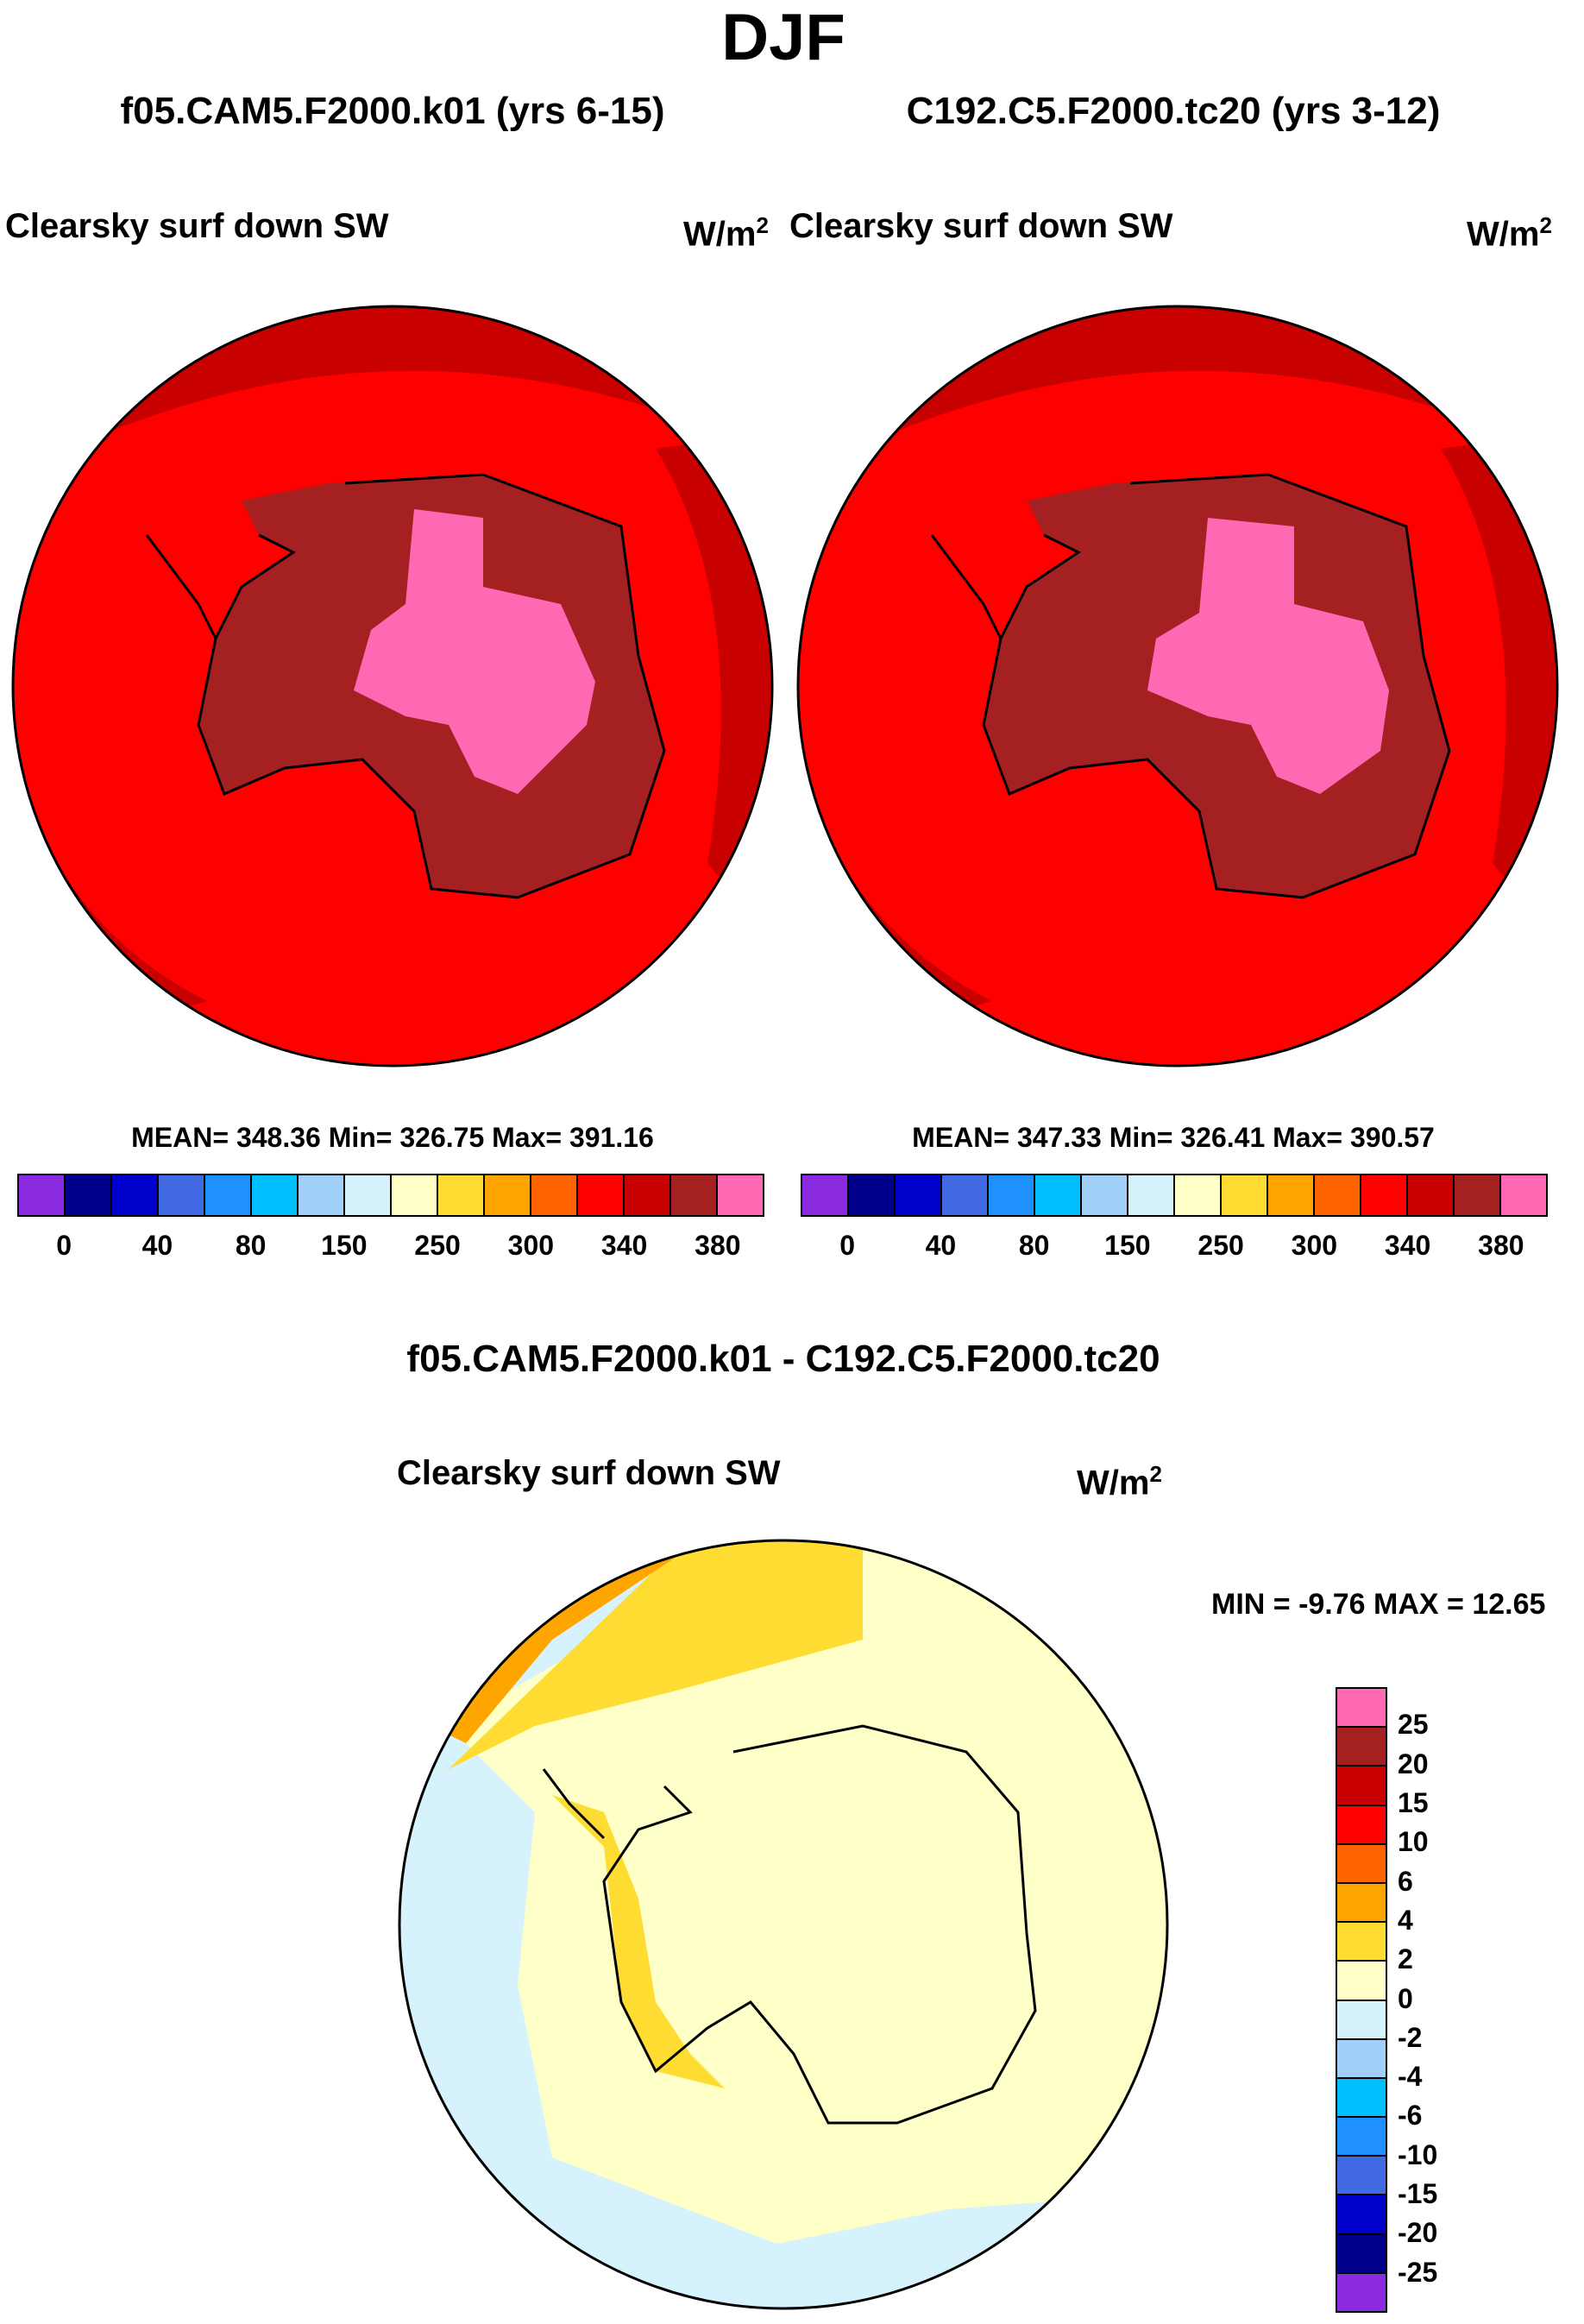  What do you see at coordinates (1411, 2077) in the screenshot?
I see `diff-colorbar-tick-label: -4` at bounding box center [1411, 2077].